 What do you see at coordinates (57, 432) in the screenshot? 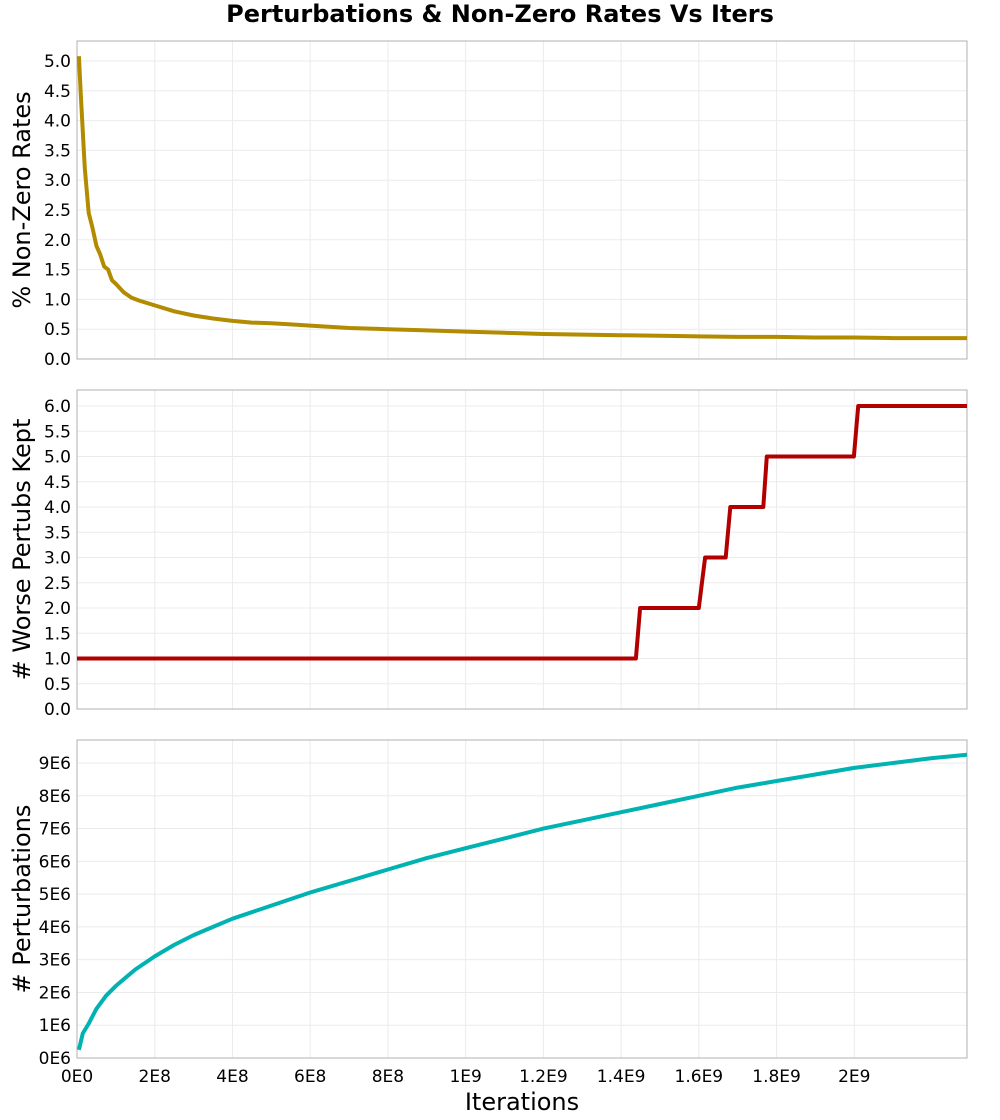
I see `y-tick-label: 5.5` at bounding box center [57, 432].